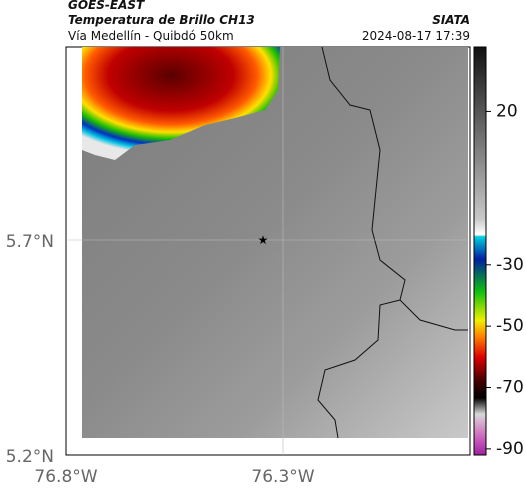 This screenshot has height=491, width=526. Describe the element at coordinates (30, 242) in the screenshot. I see `lat-tick-label: 5.7°N` at that location.